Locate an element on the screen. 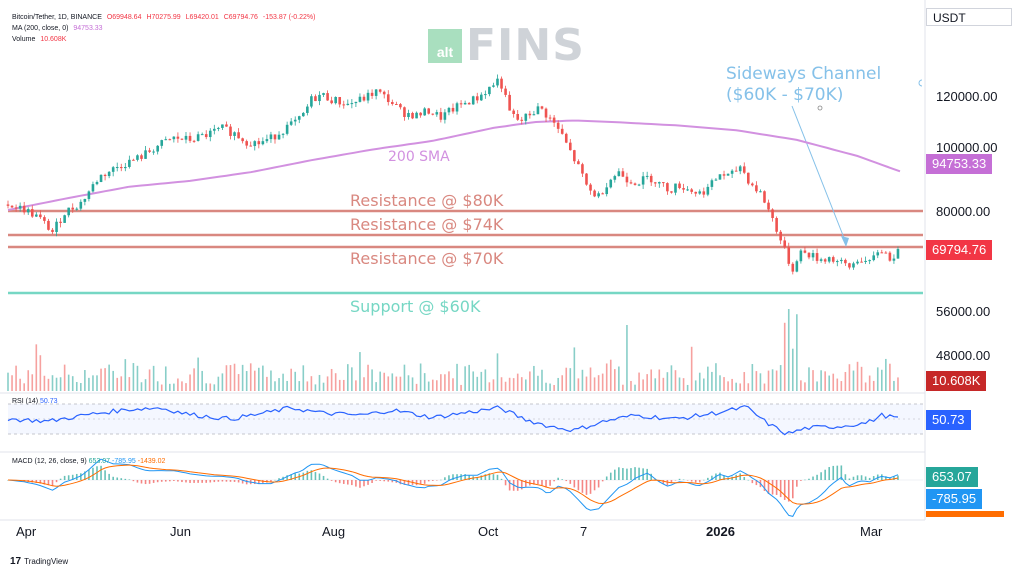 The height and width of the screenshot is (578, 1024). hist-tag-strip is located at coordinates (965, 514).